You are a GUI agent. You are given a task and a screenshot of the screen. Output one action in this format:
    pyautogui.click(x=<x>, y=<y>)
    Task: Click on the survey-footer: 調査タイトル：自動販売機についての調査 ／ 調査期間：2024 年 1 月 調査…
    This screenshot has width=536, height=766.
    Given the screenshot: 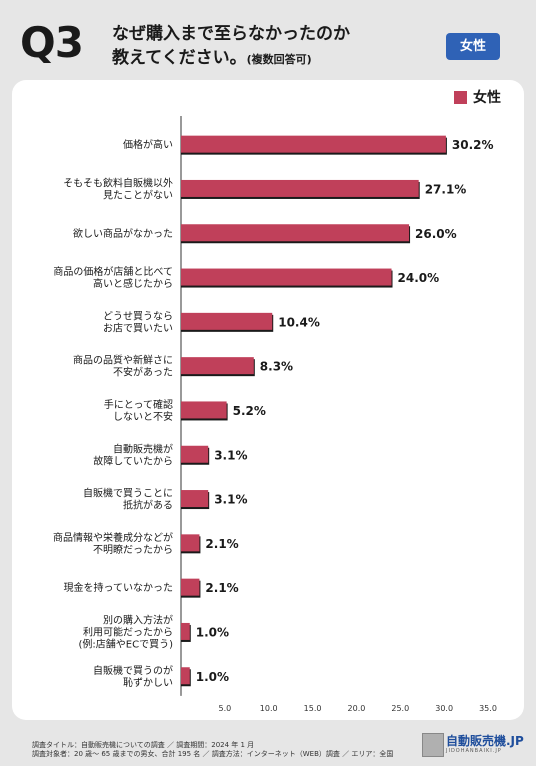 What is the action you would take?
    pyautogui.click(x=212, y=750)
    